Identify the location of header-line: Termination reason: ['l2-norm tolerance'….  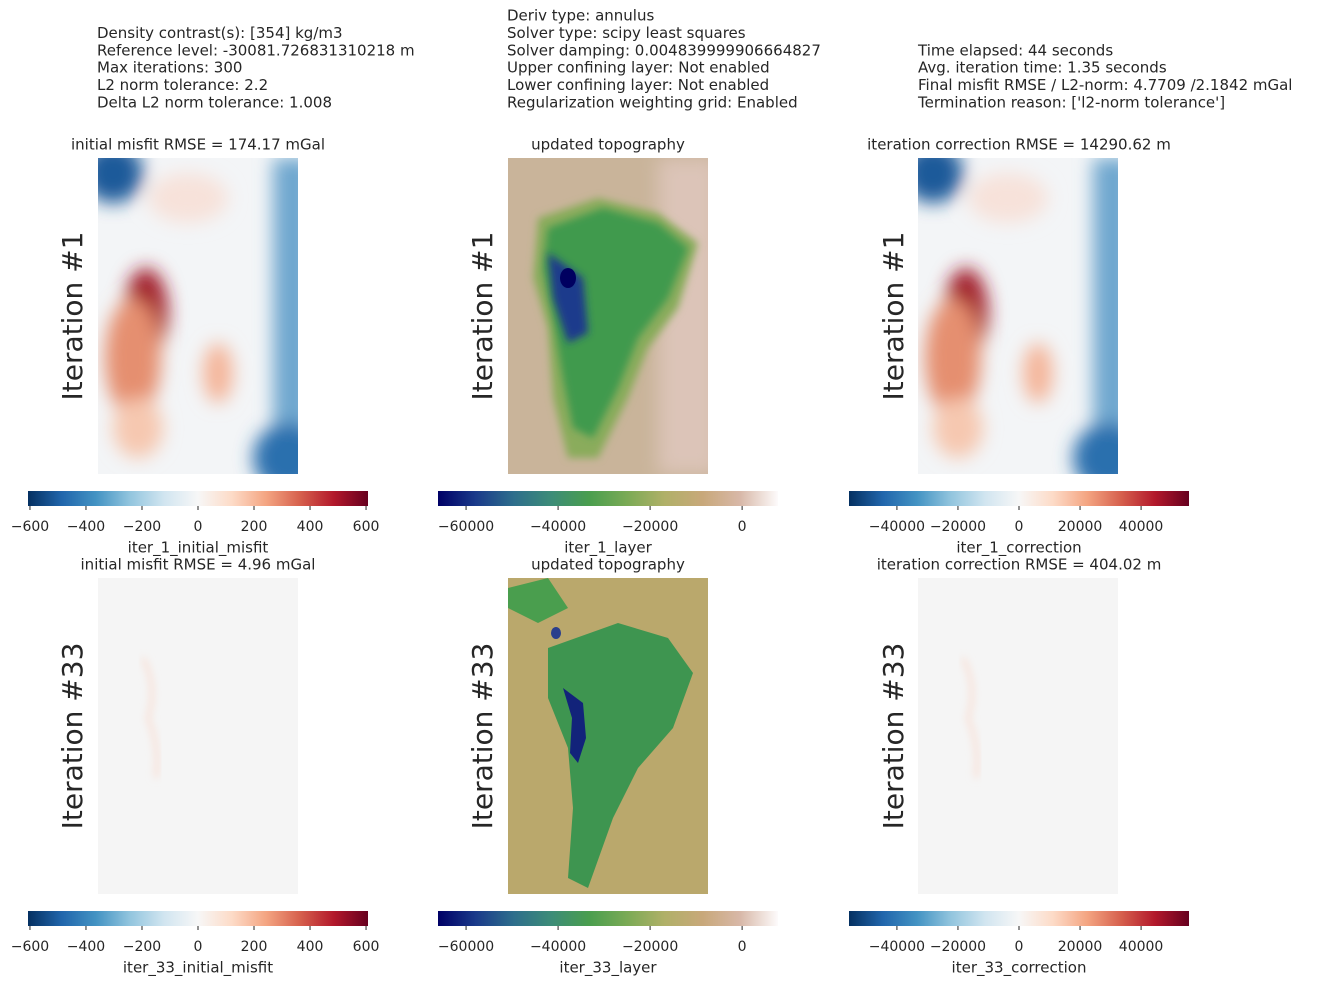
(1071, 103).